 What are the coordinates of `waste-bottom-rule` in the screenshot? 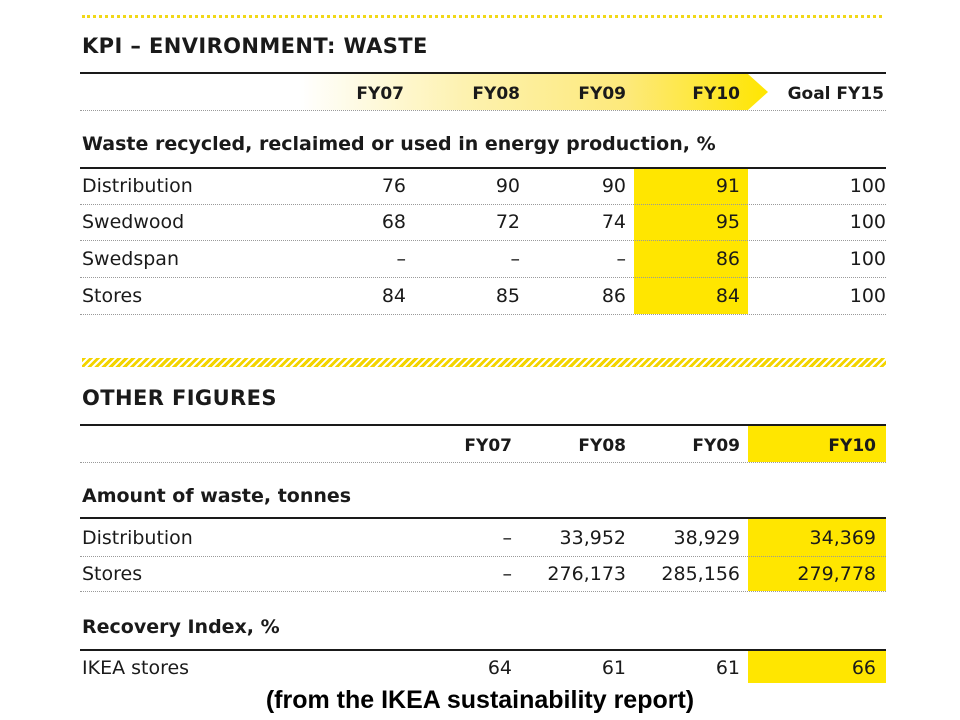 It's located at (483, 591).